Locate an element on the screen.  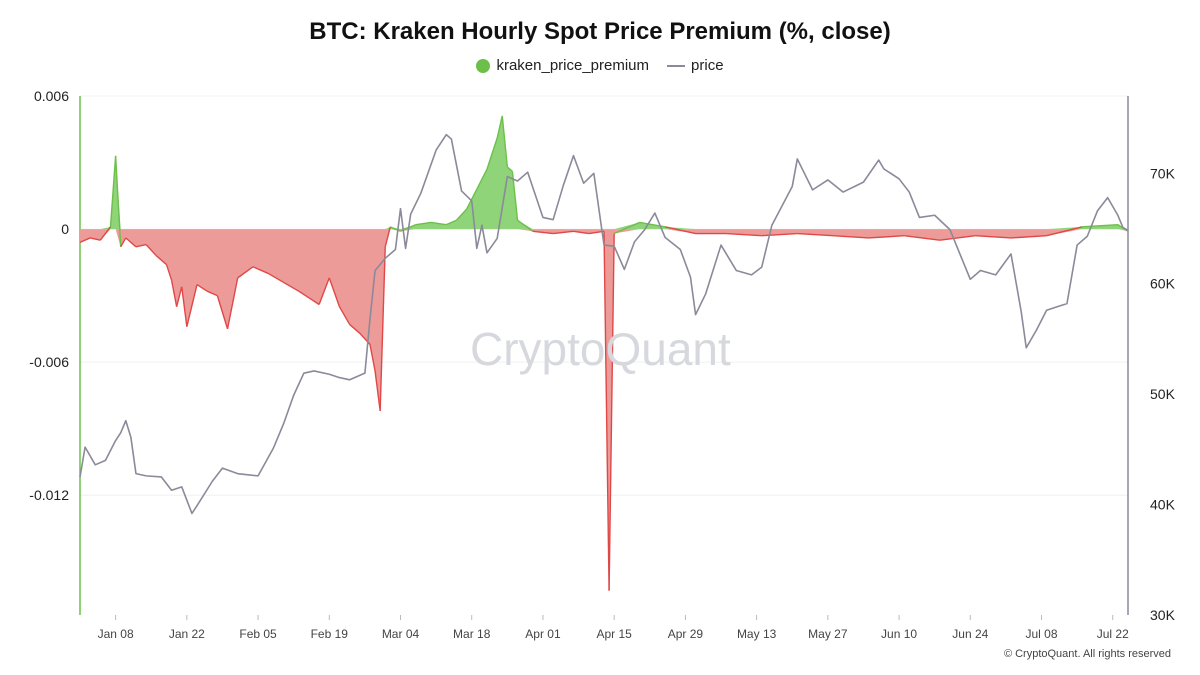
legend-item-price: price is located at coordinates (695, 65).